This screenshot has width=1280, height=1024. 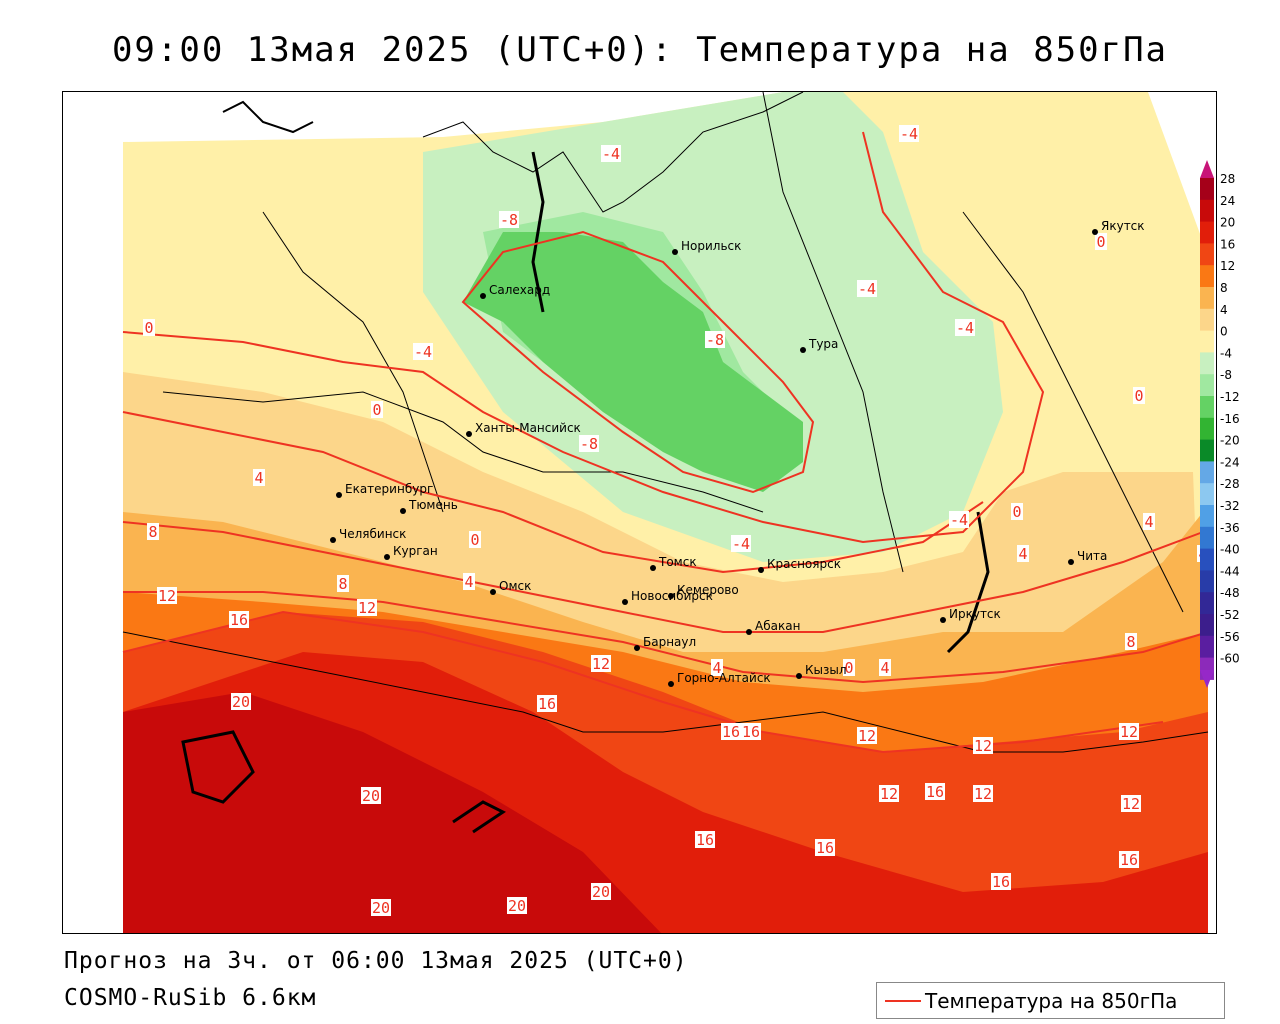 I want to click on map-corner-white-left, so click(x=93, y=512).